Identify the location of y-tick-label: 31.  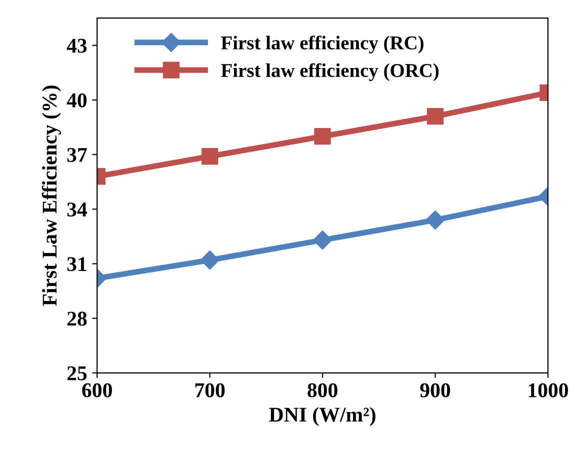
(76, 264).